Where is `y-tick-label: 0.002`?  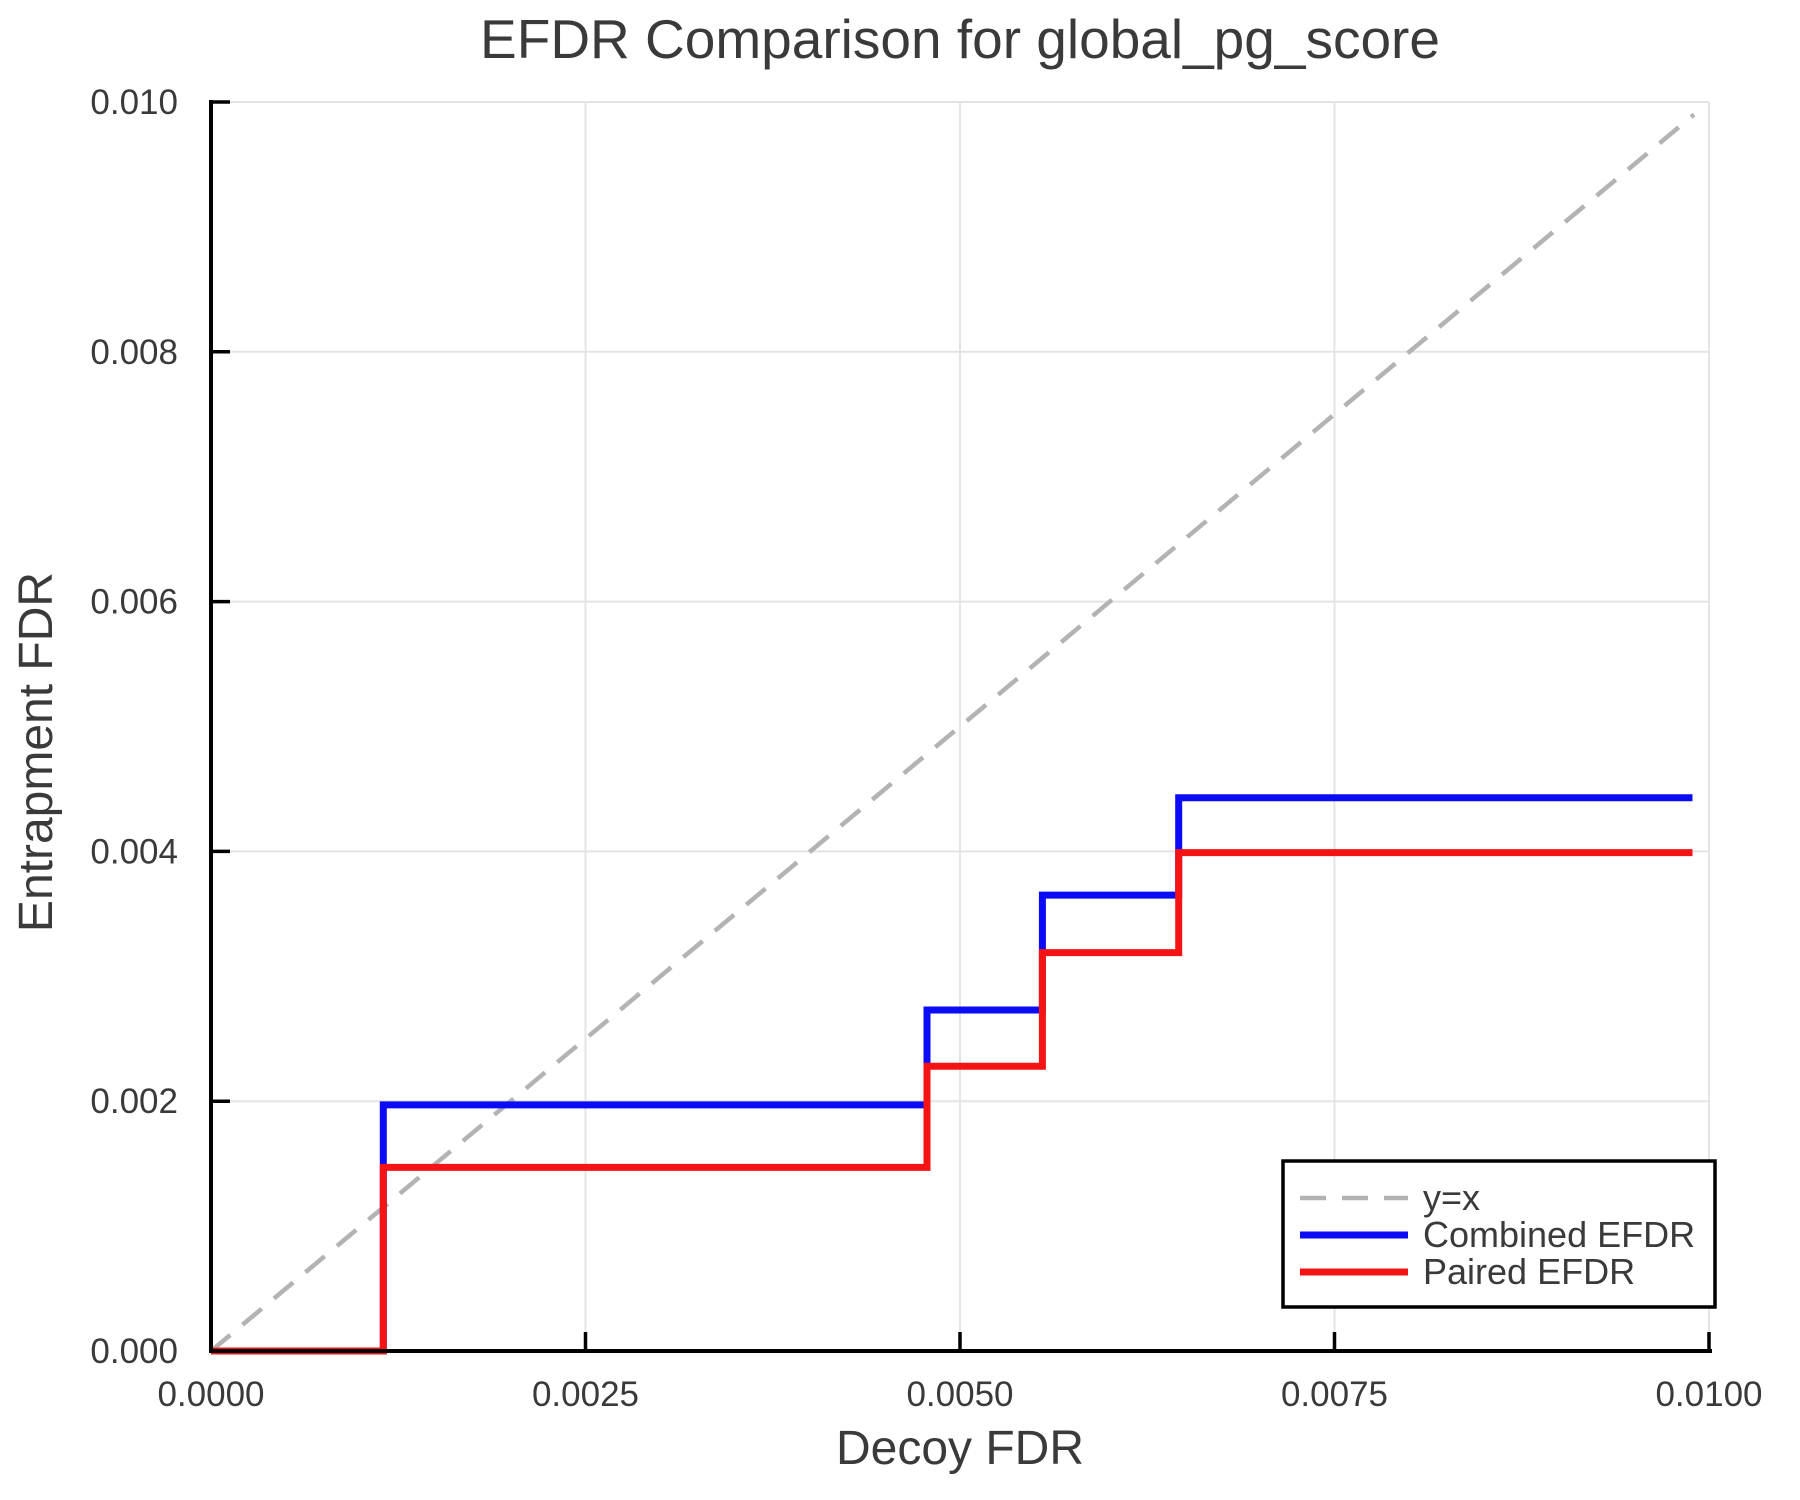 y-tick-label: 0.002 is located at coordinates (134, 1101).